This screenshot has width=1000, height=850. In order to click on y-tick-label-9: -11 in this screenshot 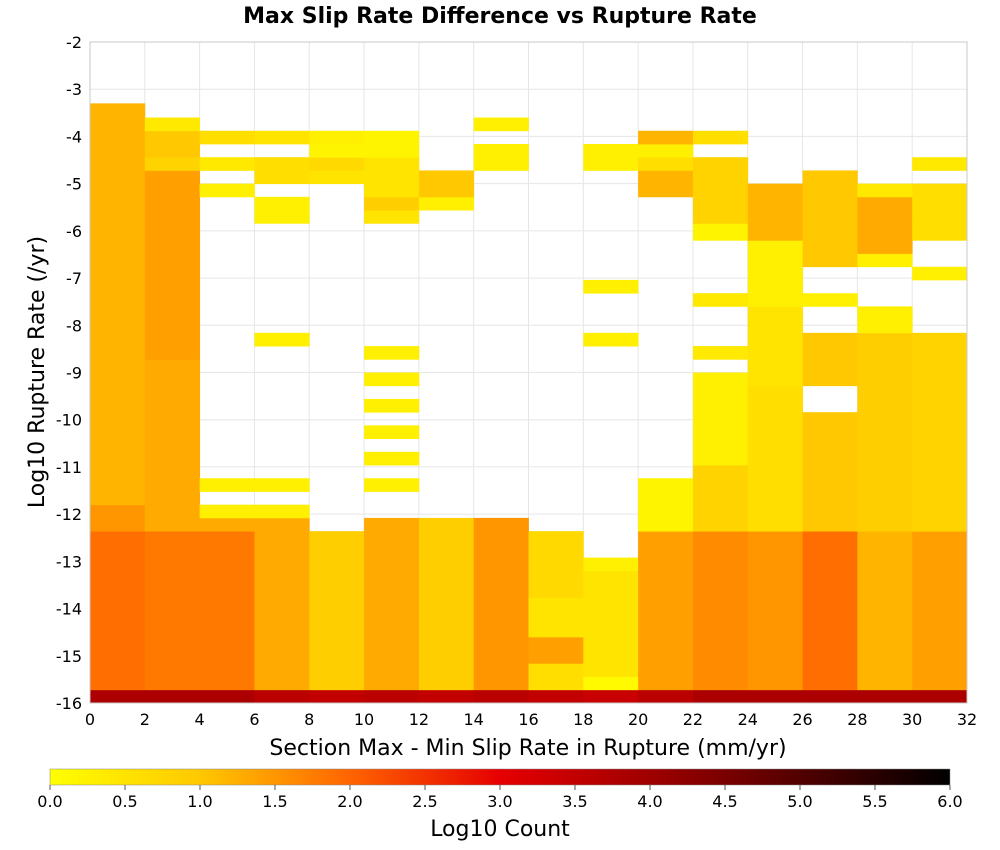, I will do `click(69, 467)`.